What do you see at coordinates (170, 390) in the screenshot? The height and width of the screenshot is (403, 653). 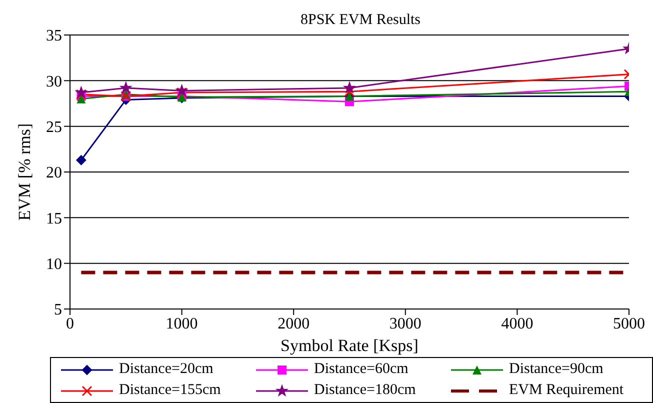 I see `legend-label: Distance=155cm` at bounding box center [170, 390].